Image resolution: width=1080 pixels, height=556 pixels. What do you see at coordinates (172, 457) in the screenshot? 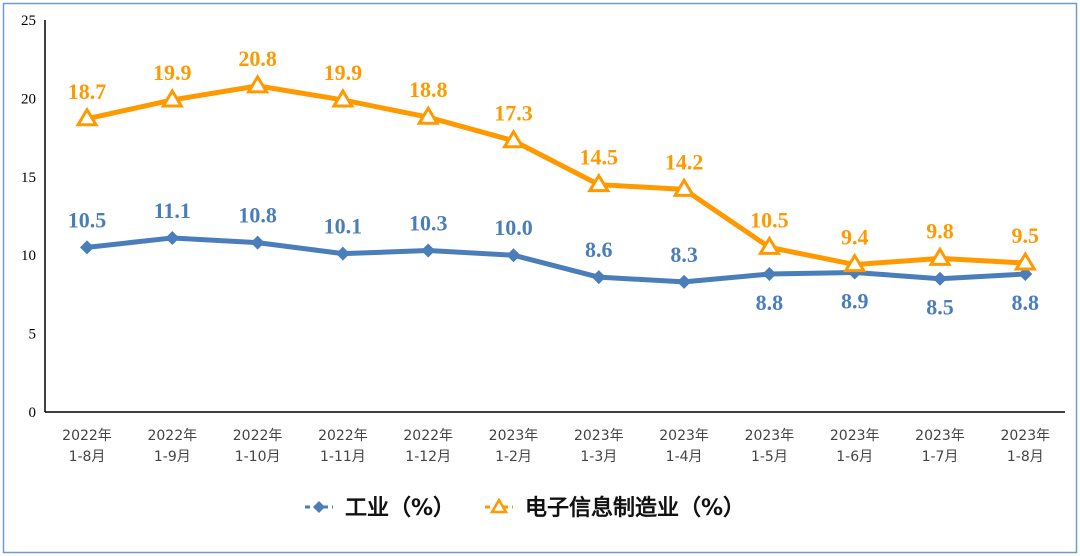
I see `x-tick-label: 1-9月` at bounding box center [172, 457].